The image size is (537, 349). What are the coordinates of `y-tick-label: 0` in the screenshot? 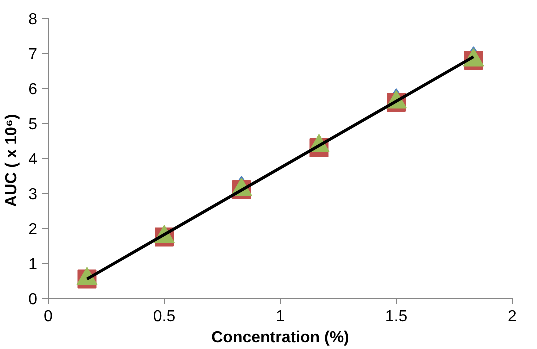 It's located at (33, 300).